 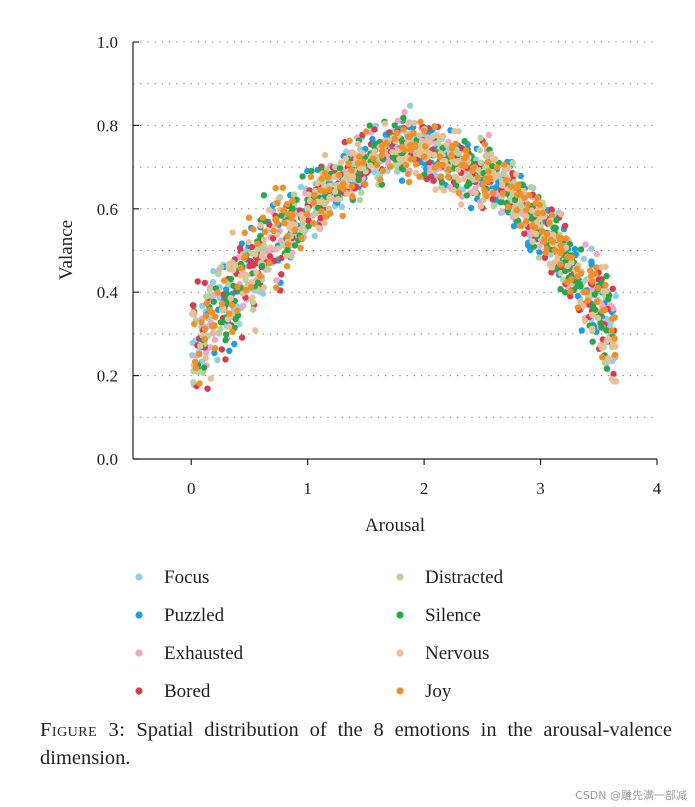 What do you see at coordinates (187, 691) in the screenshot?
I see `legend-label-bored: Bored` at bounding box center [187, 691].